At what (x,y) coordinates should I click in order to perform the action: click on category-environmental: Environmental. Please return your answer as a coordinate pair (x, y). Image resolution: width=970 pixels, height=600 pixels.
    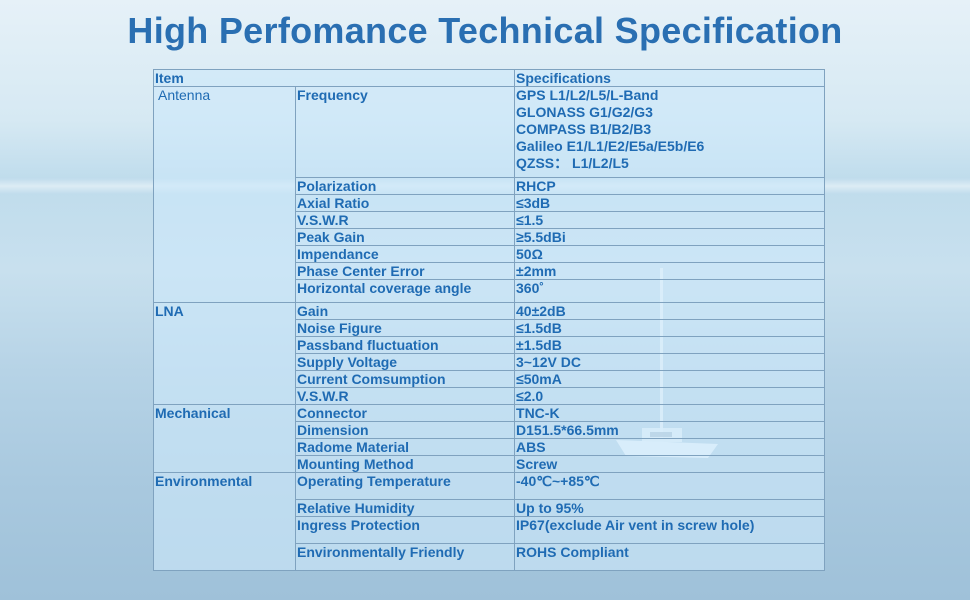
    Looking at the image, I should click on (224, 521).